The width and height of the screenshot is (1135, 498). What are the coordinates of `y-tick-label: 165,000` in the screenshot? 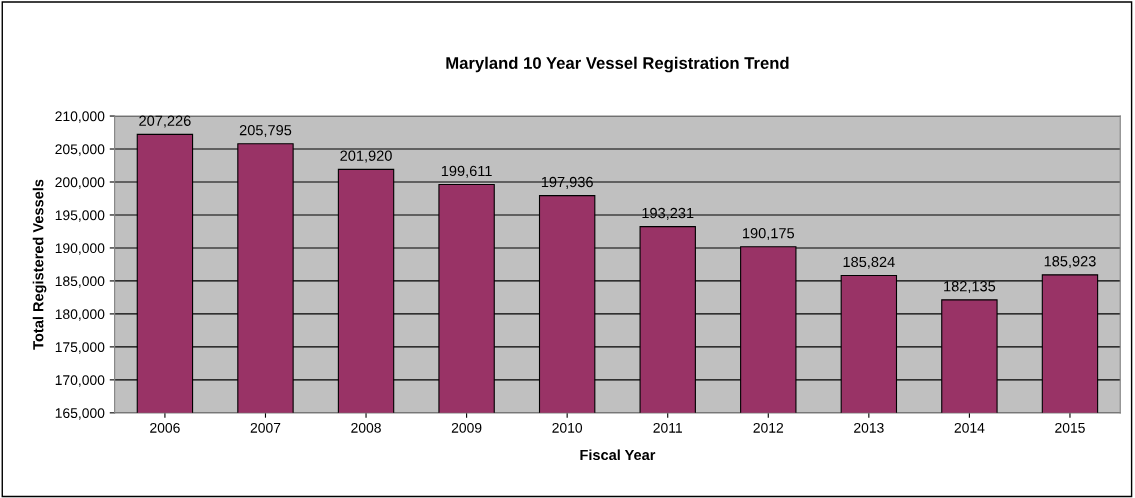 It's located at (80, 414).